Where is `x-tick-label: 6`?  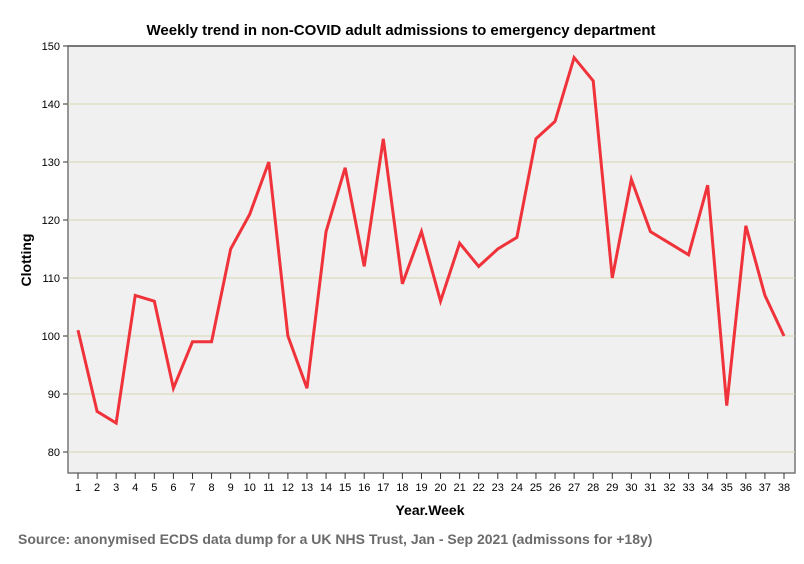
x-tick-label: 6 is located at coordinates (173, 488).